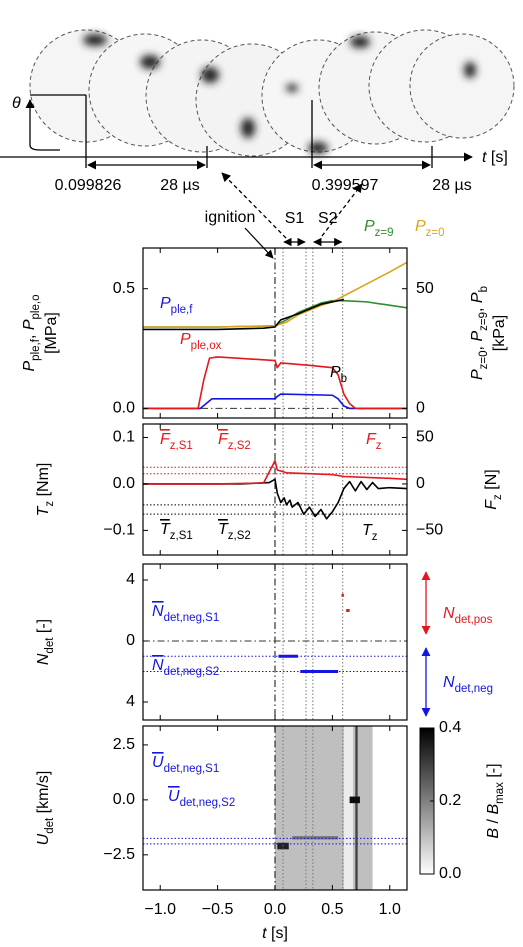 Image resolution: width=523 pixels, height=947 pixels. What do you see at coordinates (474, 689) in the screenshot?
I see `label-part: det,neg` at bounding box center [474, 689].